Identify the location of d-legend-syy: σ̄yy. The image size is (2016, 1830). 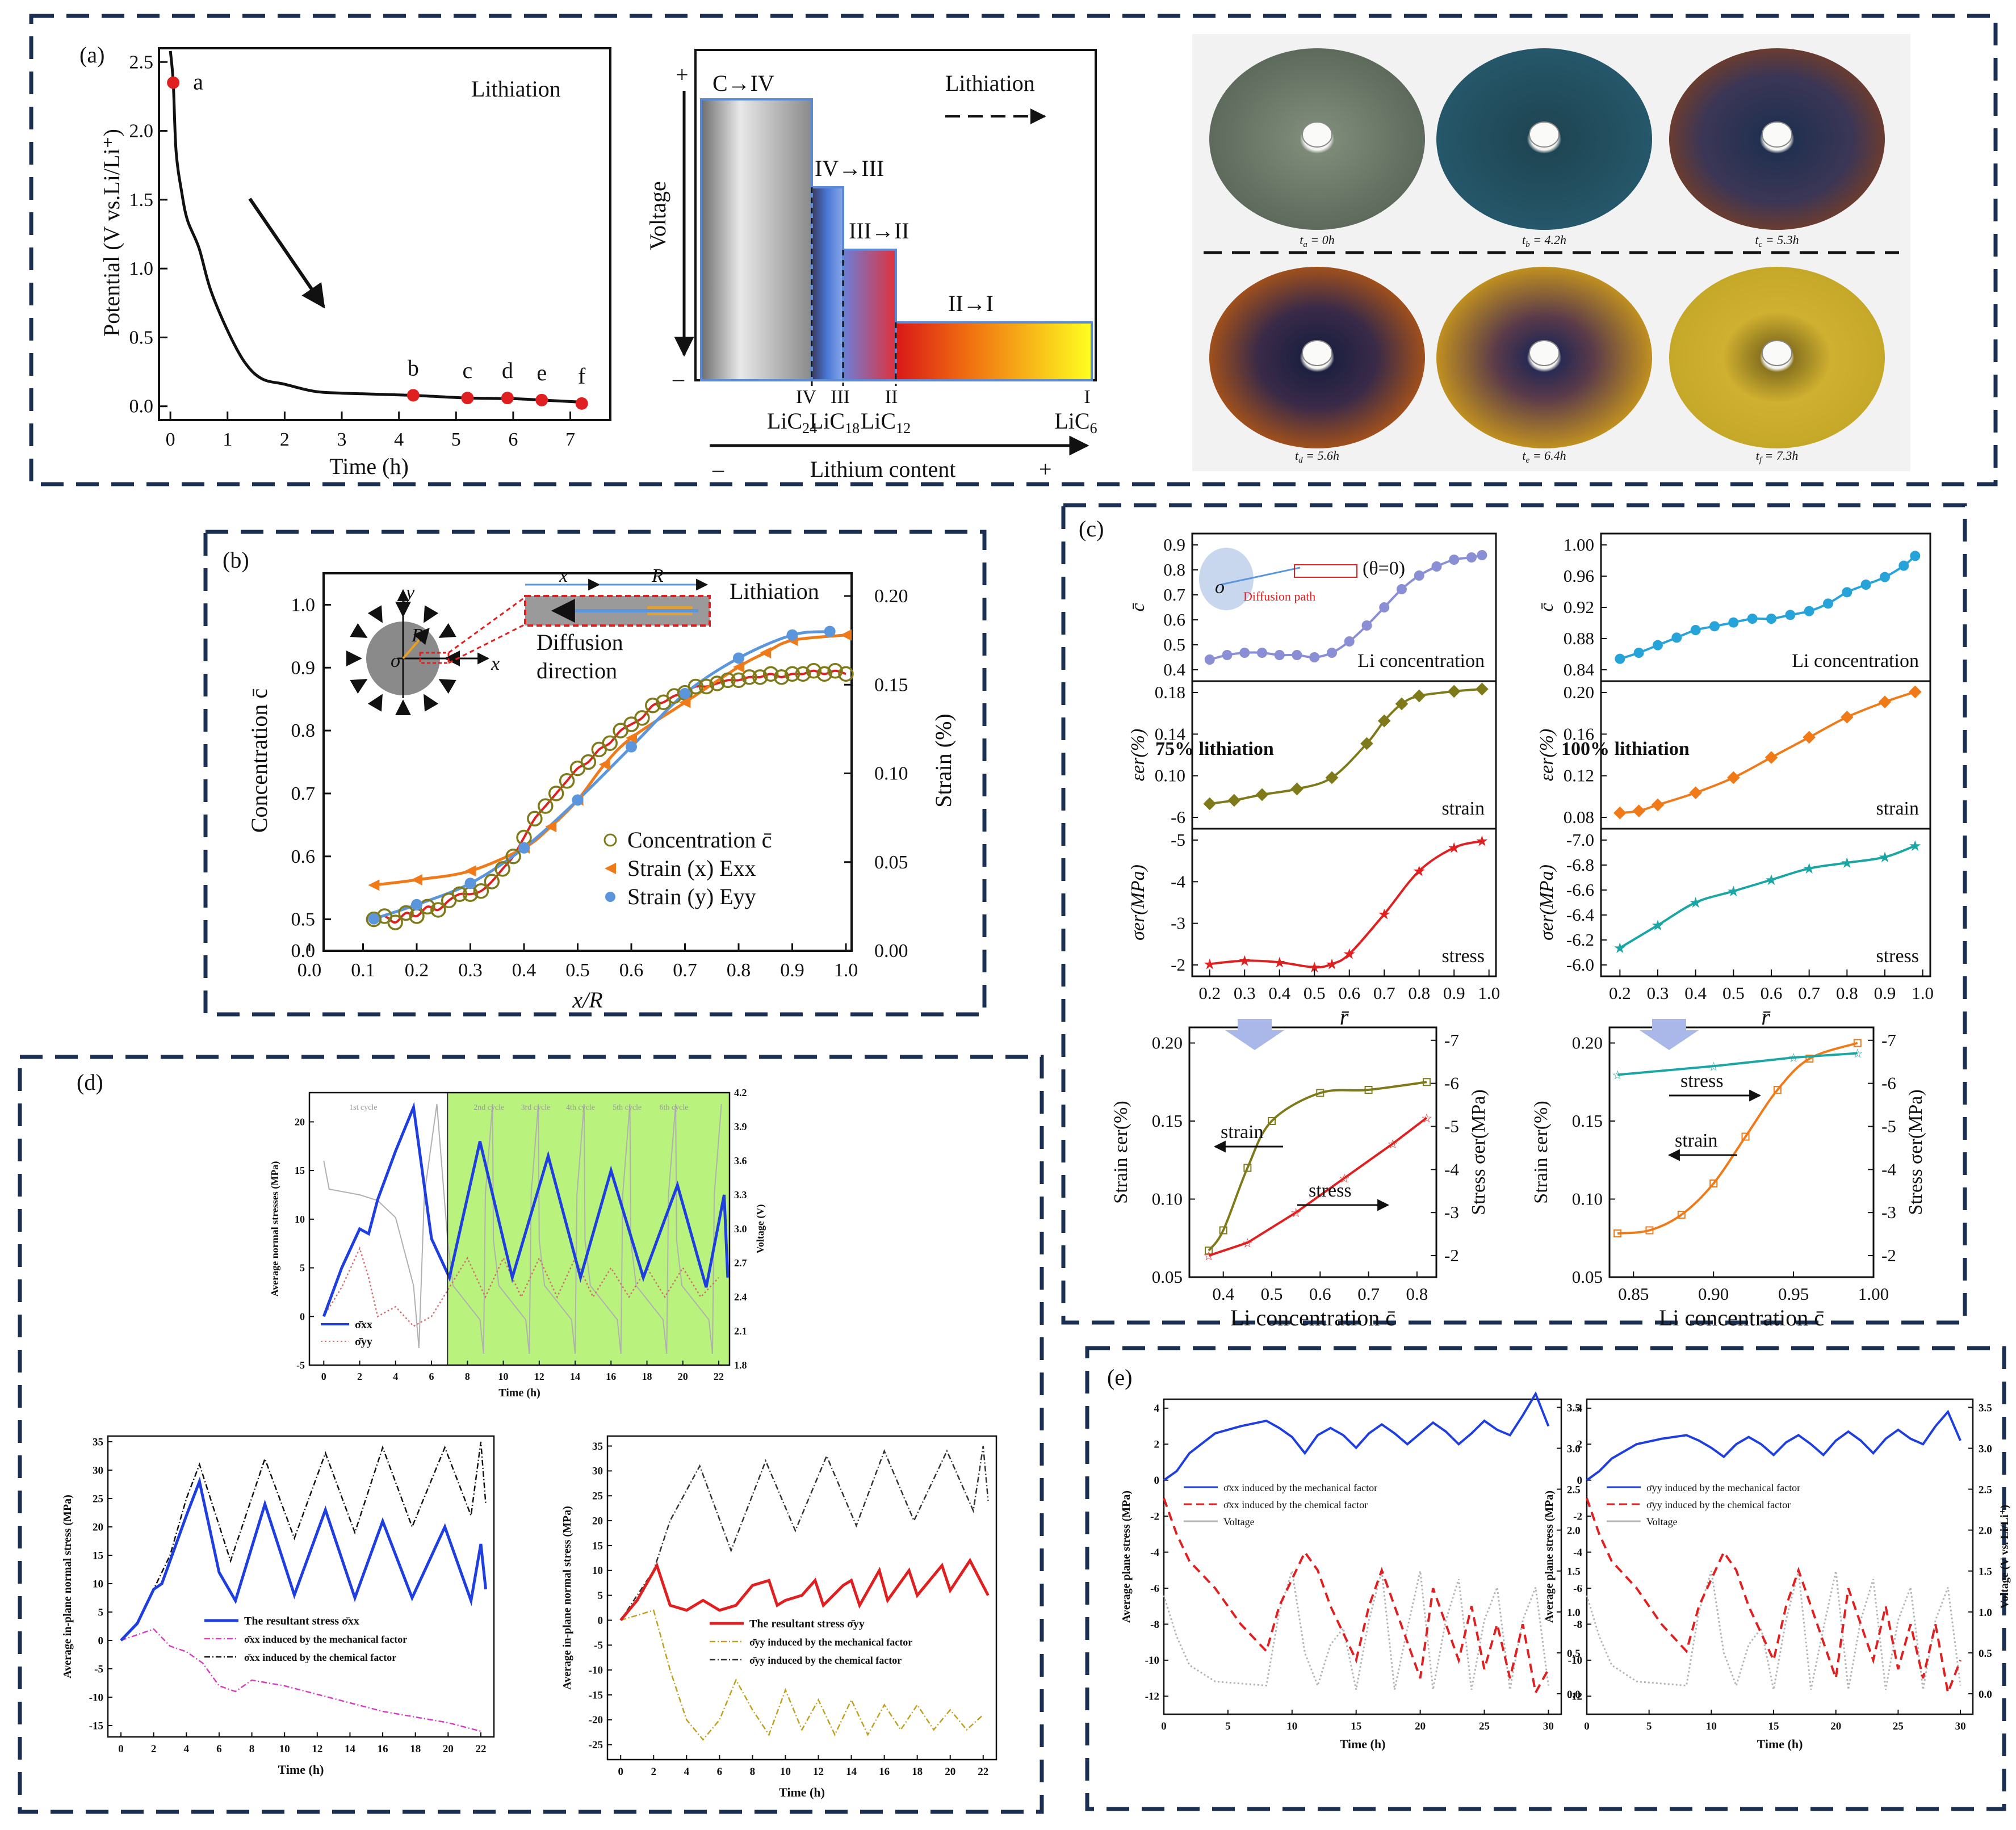
(363, 1342).